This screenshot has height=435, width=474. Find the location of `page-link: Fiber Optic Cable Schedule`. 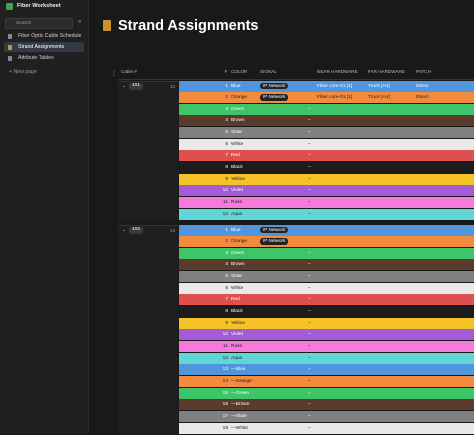

page-link: Fiber Optic Cable Schedule is located at coordinates (44, 36).